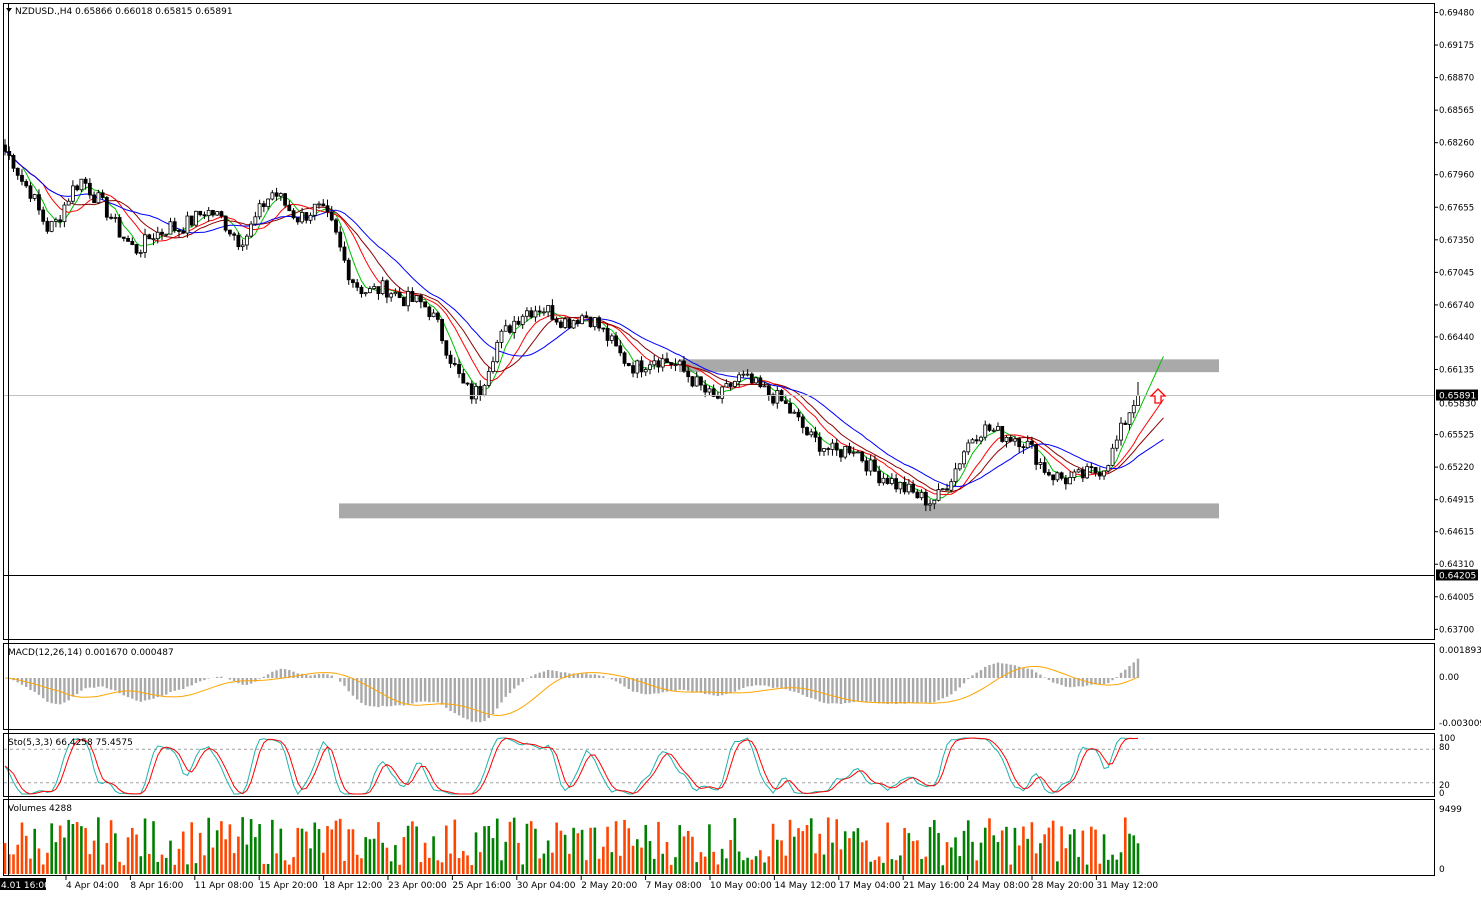 The height and width of the screenshot is (900, 1481). Describe the element at coordinates (224, 886) in the screenshot. I see `time-tick-label: 11 Apr 08:00` at that location.